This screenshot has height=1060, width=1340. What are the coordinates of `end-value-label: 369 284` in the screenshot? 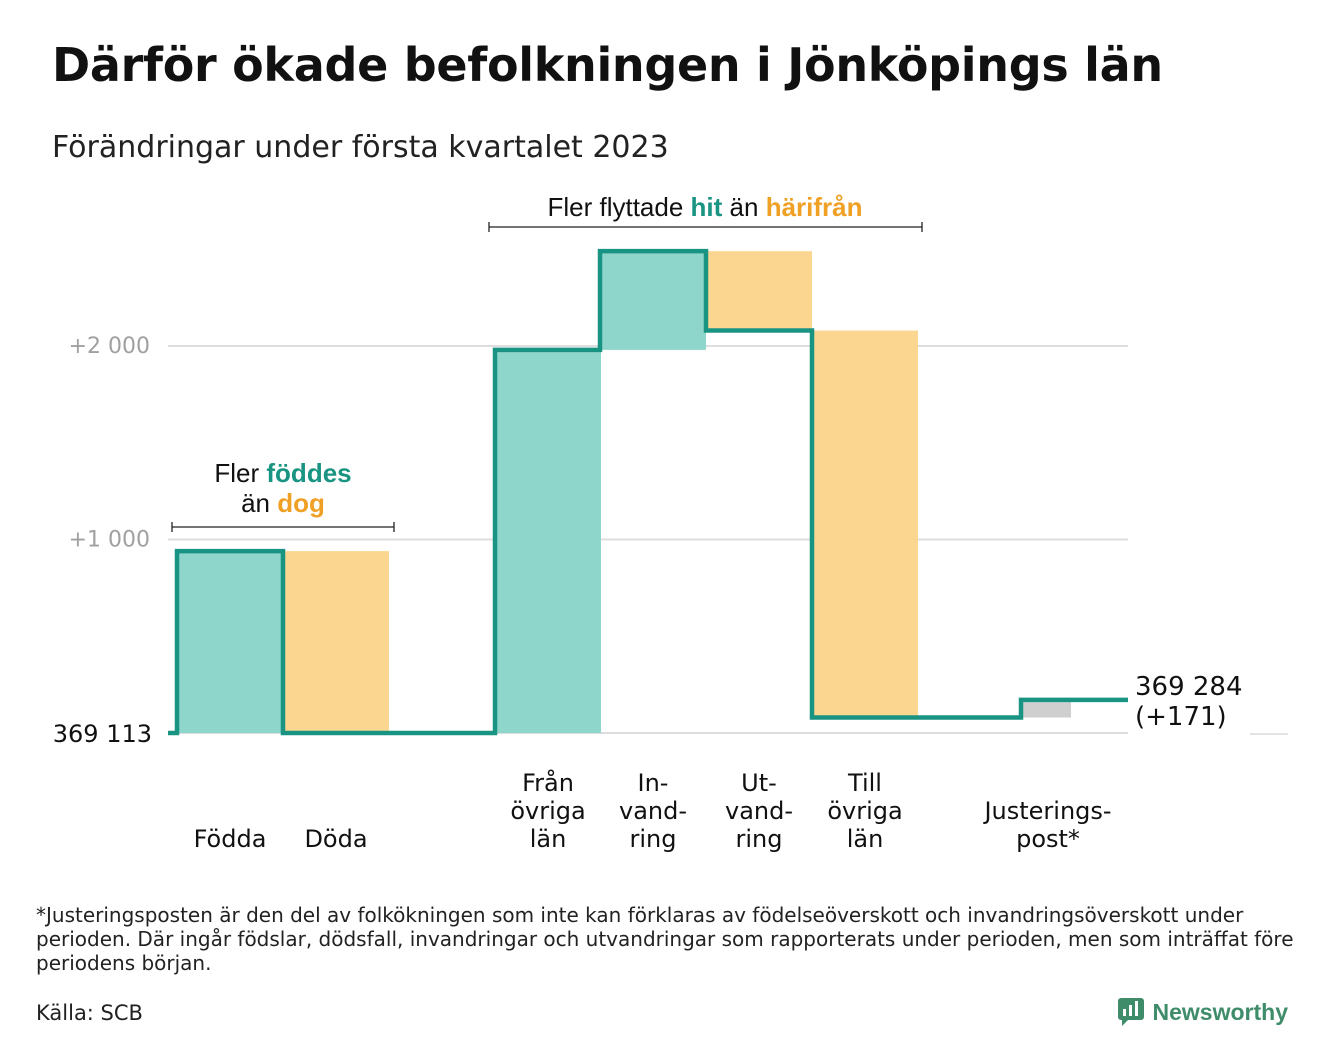 It's located at (1189, 687).